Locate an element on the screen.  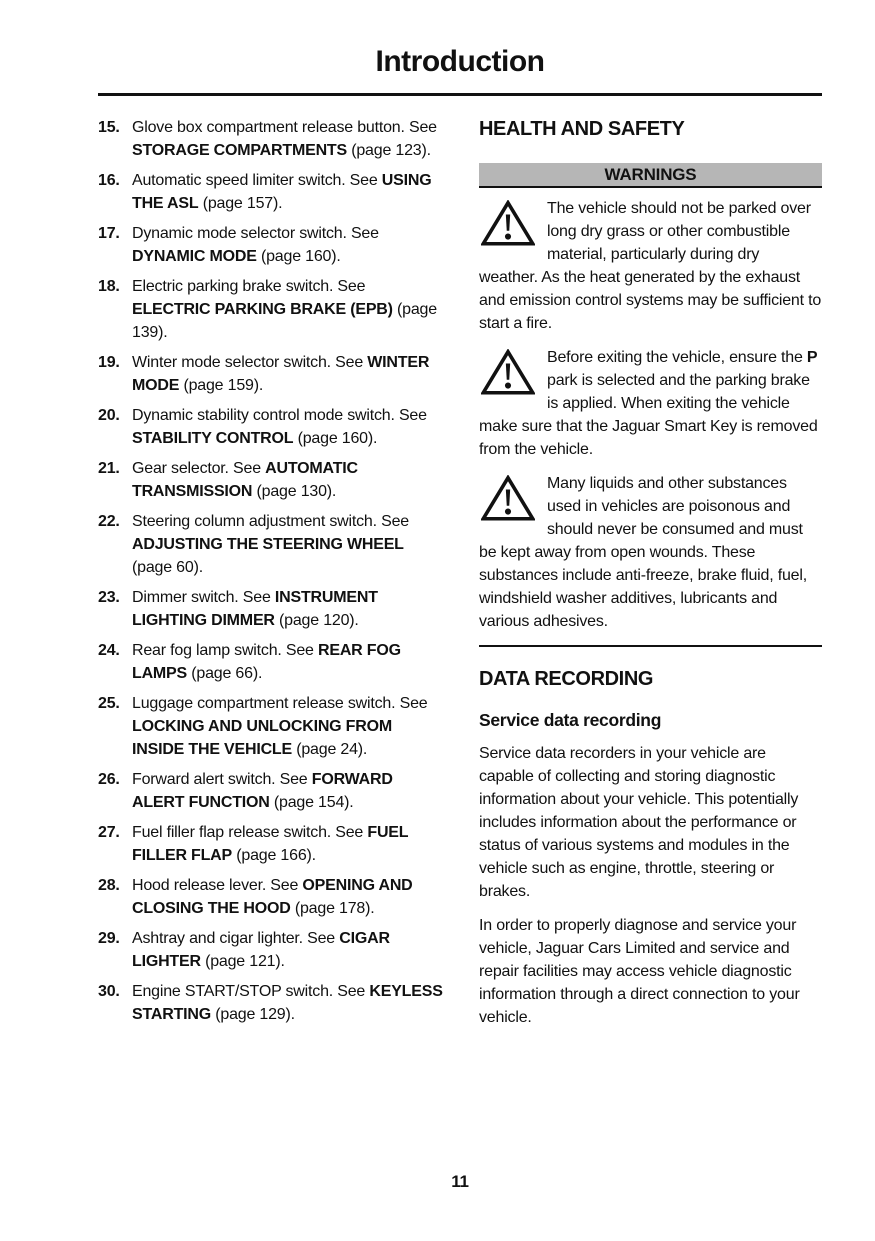
data-recording-heading: DATA RECORDING is located at coordinates (566, 679).